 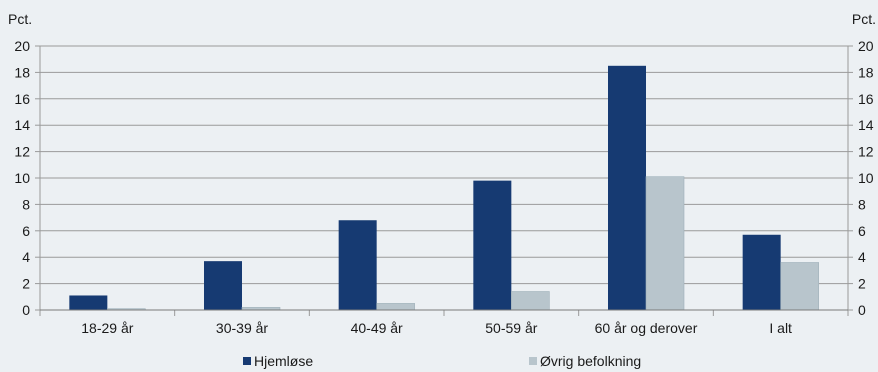 I want to click on y-tick-label-right: 10, so click(x=866, y=178).